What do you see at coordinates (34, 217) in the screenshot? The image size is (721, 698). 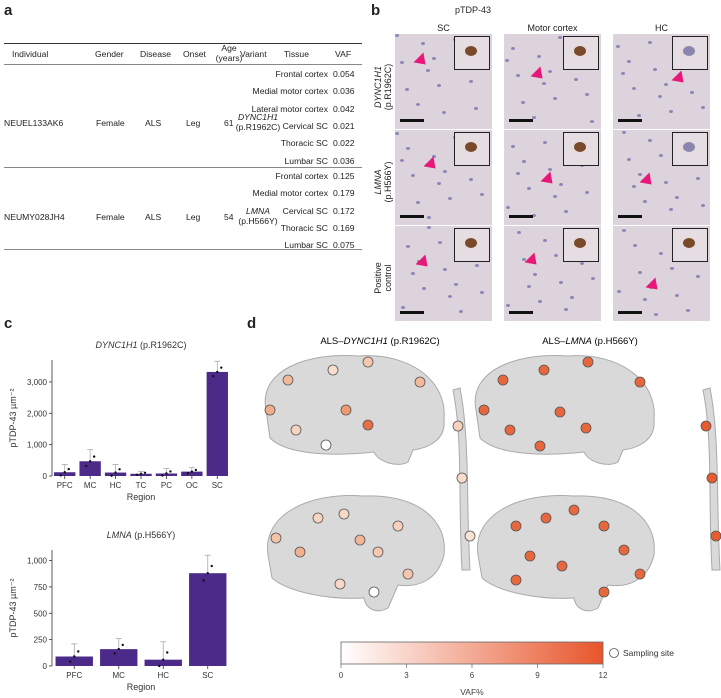 I see `case2-individual: NEUMY028JH4` at bounding box center [34, 217].